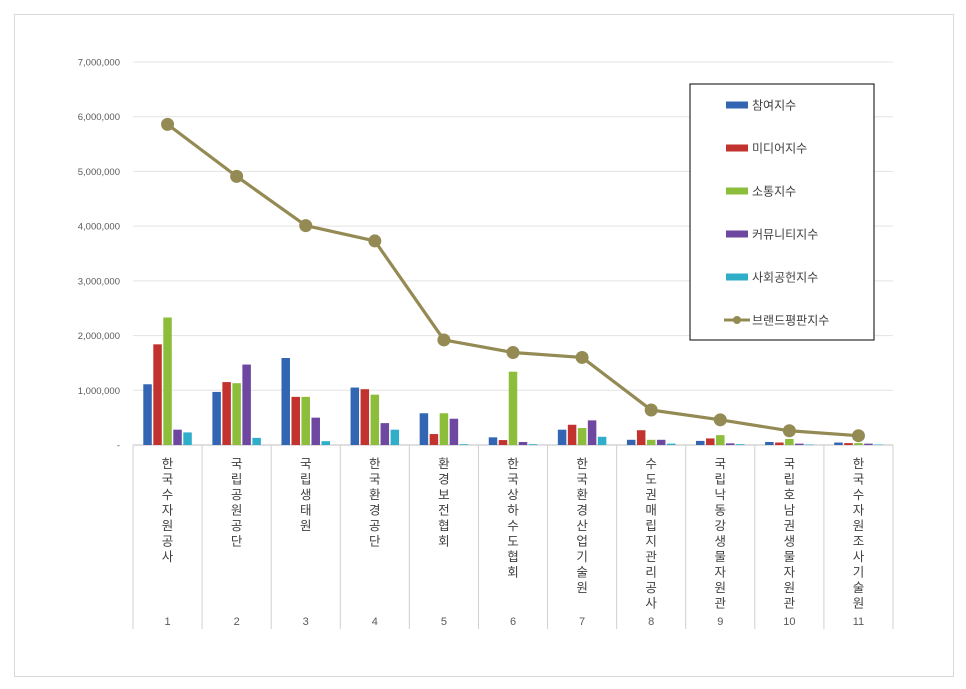  What do you see at coordinates (782, 212) in the screenshot?
I see `legend-box` at bounding box center [782, 212].